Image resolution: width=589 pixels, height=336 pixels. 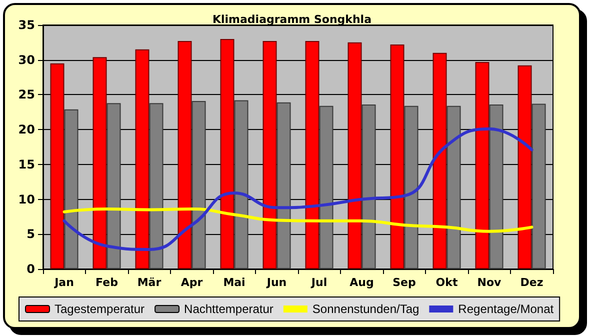 What do you see at coordinates (366, 309) in the screenshot?
I see `legend-label: Sonnenstunden/Tag` at bounding box center [366, 309].